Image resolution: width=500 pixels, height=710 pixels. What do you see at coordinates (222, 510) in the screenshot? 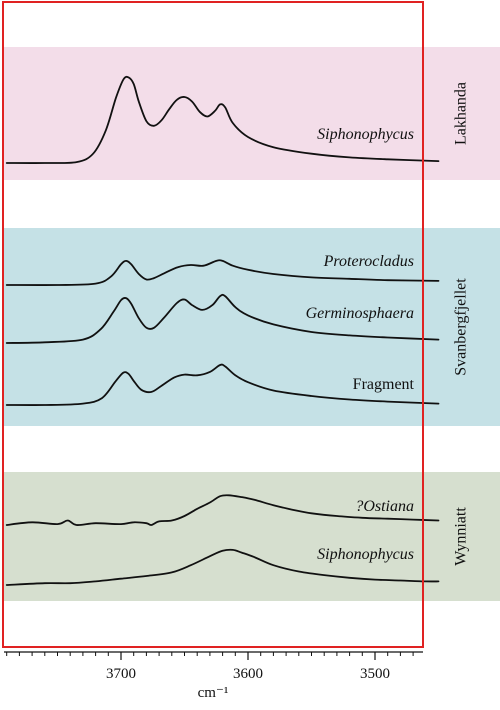
I see `trace-ostiana-wynniatt` at bounding box center [222, 510].